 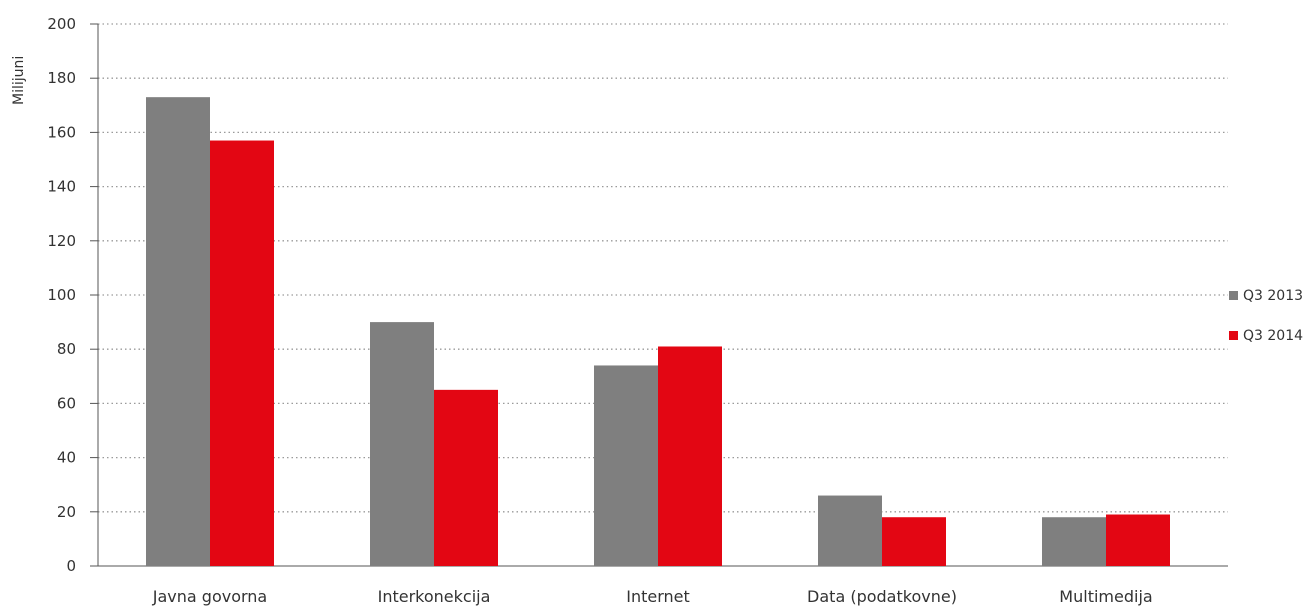 What do you see at coordinates (61, 241) in the screenshot?
I see `y-tick-label: 120` at bounding box center [61, 241].